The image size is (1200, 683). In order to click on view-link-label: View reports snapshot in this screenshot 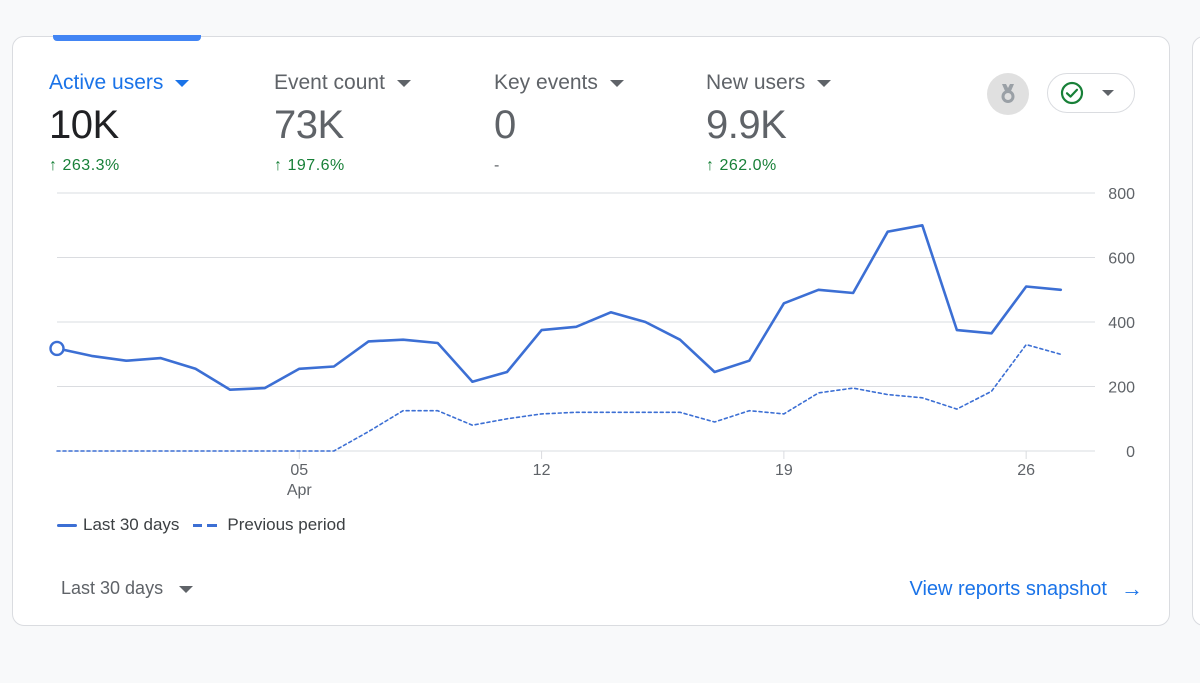, I will do `click(1008, 588)`.